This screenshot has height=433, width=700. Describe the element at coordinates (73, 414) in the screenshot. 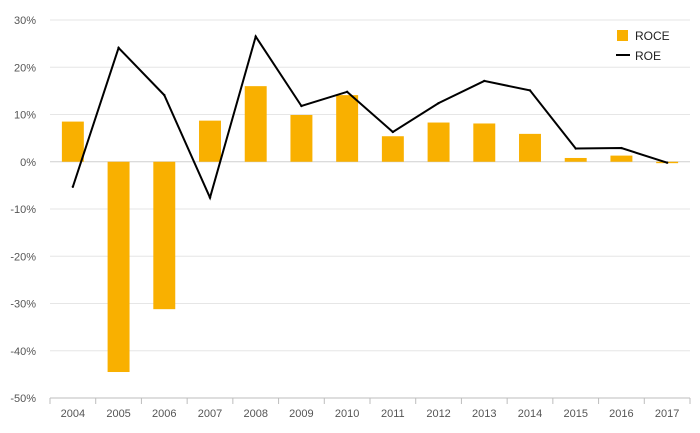

I see `x-tick-label: 2004` at that location.